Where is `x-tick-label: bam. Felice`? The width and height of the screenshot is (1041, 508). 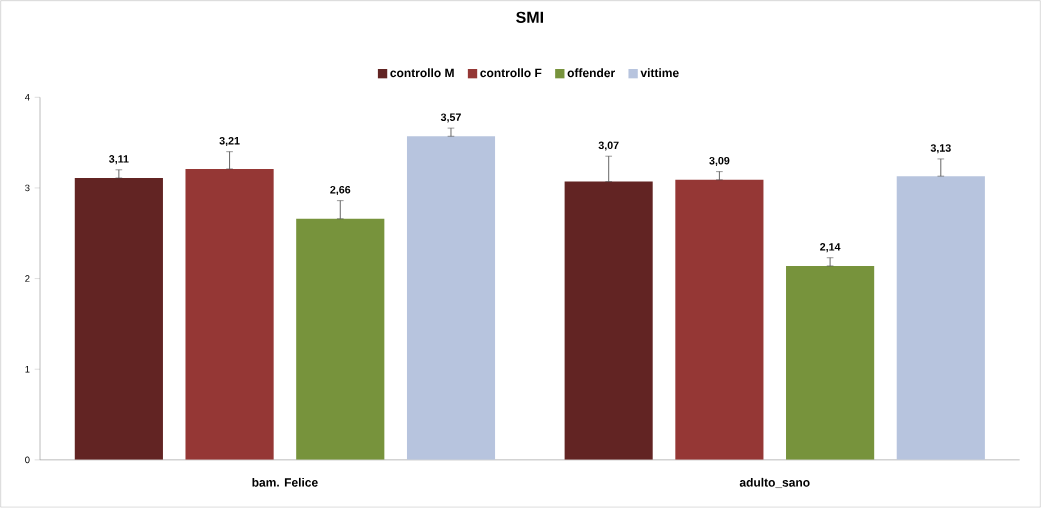
x-tick-label: bam. Felice is located at coordinates (285, 482).